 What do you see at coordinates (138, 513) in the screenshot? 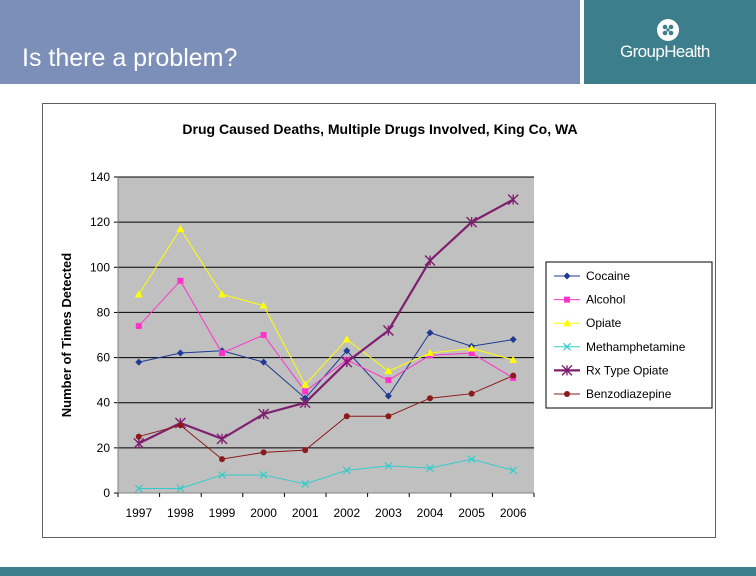
I see `x-tick-label: 1997` at bounding box center [138, 513].